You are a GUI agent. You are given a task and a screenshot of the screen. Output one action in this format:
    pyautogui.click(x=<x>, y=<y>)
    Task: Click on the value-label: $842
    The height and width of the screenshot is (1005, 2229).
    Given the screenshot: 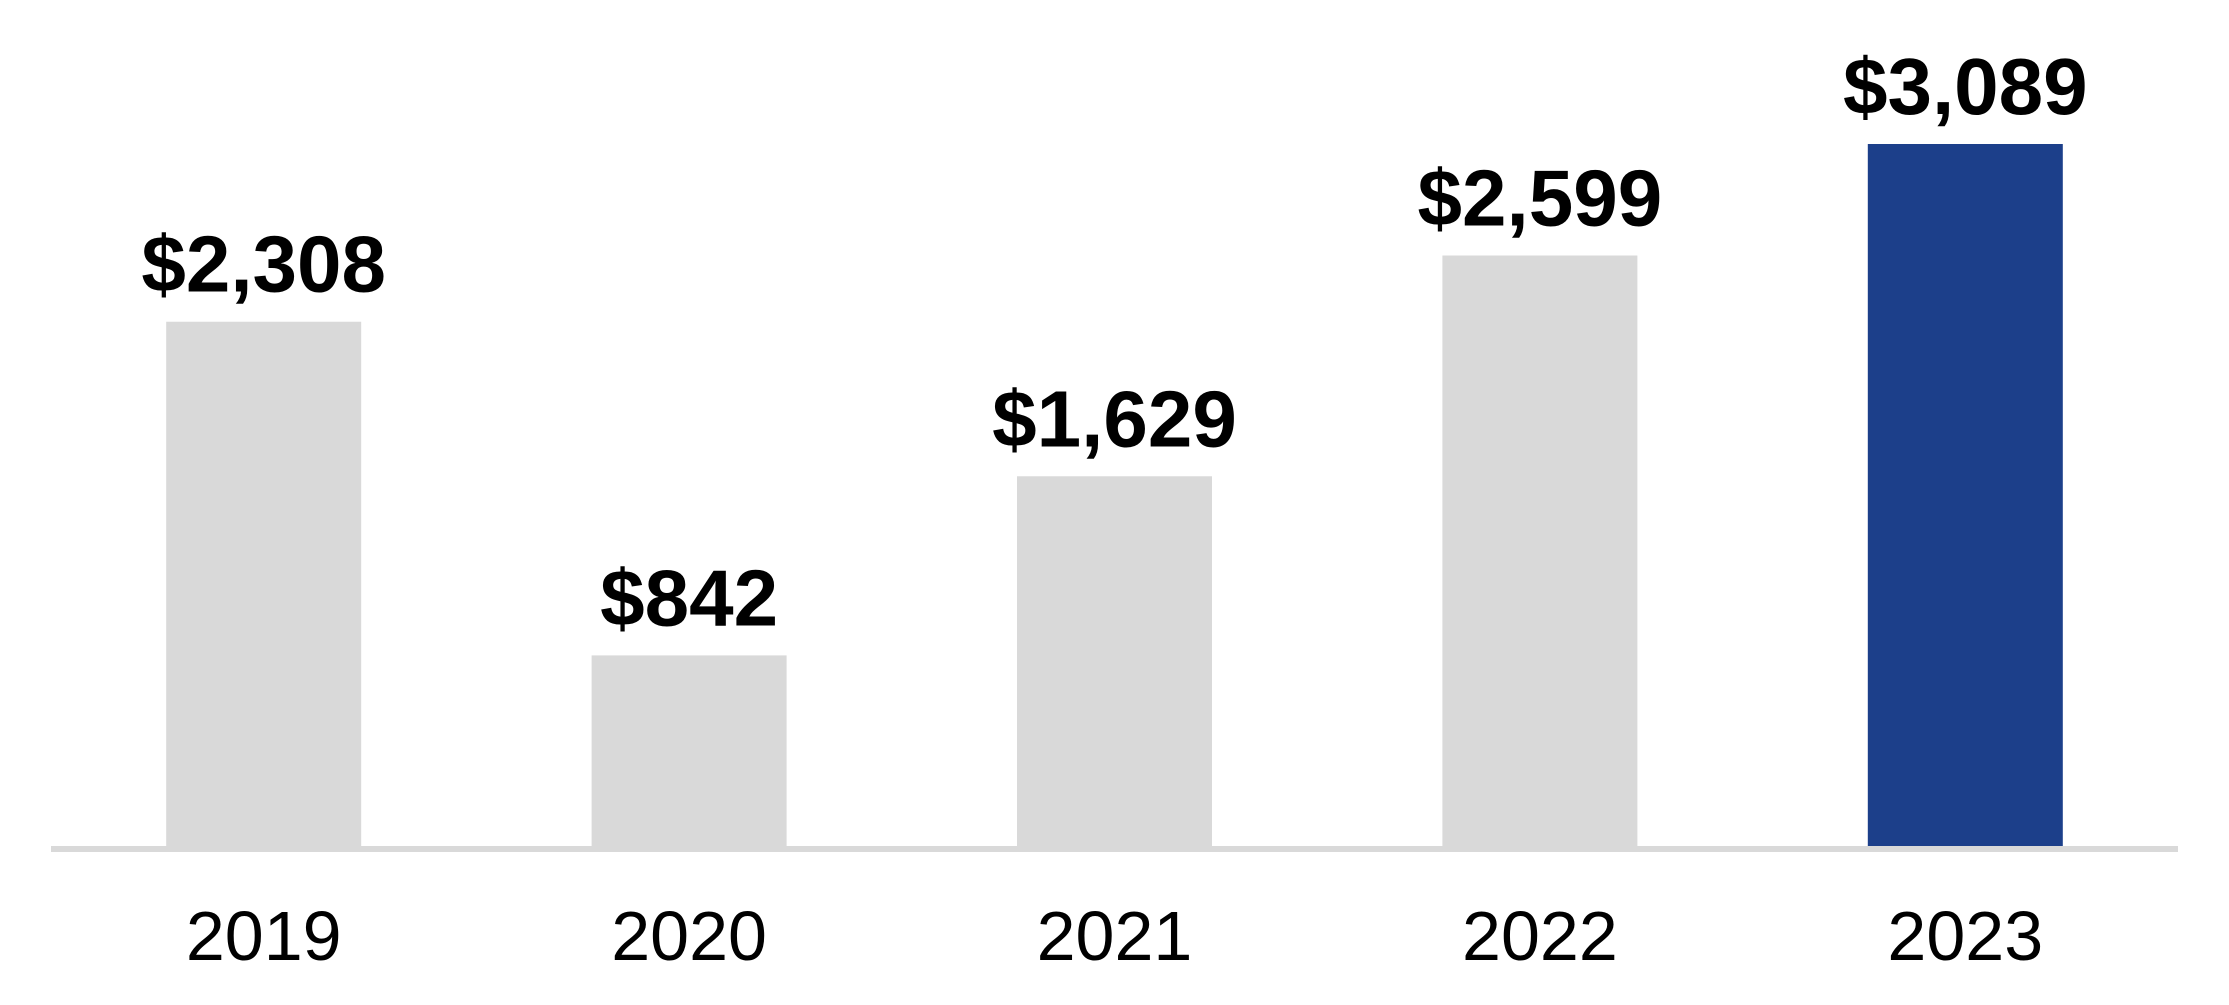 What is the action you would take?
    pyautogui.click(x=689, y=597)
    